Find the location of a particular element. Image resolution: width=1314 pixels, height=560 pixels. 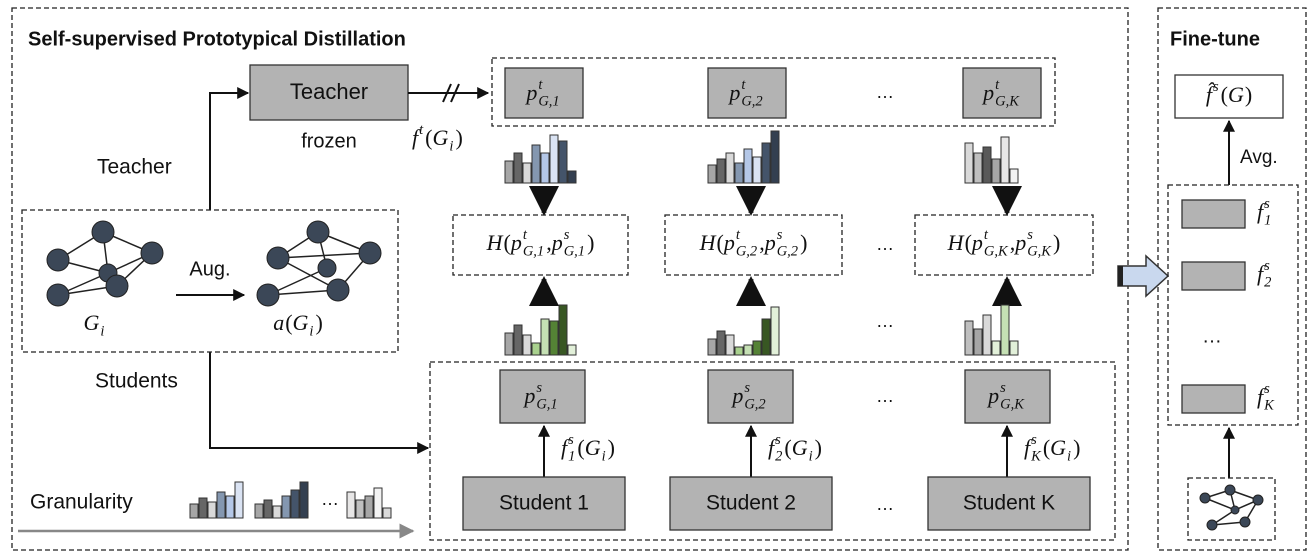

math-expression: f sK is located at coordinates (1266, 397).